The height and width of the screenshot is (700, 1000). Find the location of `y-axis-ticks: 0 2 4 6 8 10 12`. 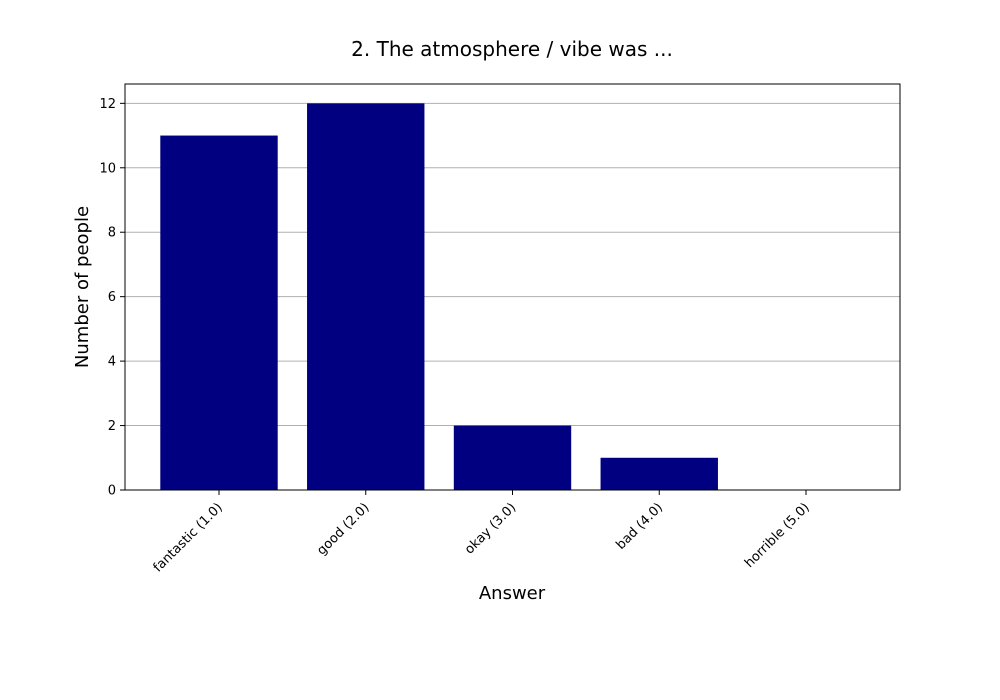

y-axis-ticks: 0 2 4 6 8 10 12 is located at coordinates (112, 298).